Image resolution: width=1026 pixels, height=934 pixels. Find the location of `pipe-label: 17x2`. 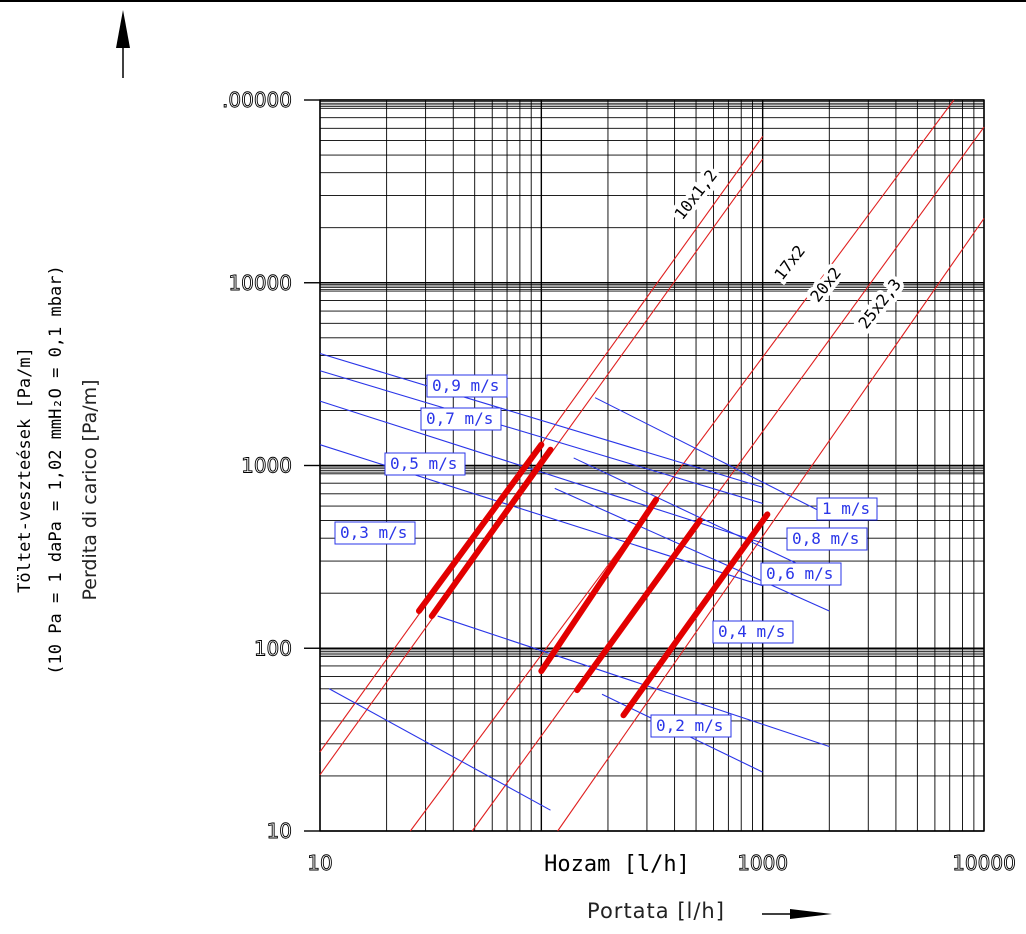

pipe-label: 17x2 is located at coordinates (789, 263).